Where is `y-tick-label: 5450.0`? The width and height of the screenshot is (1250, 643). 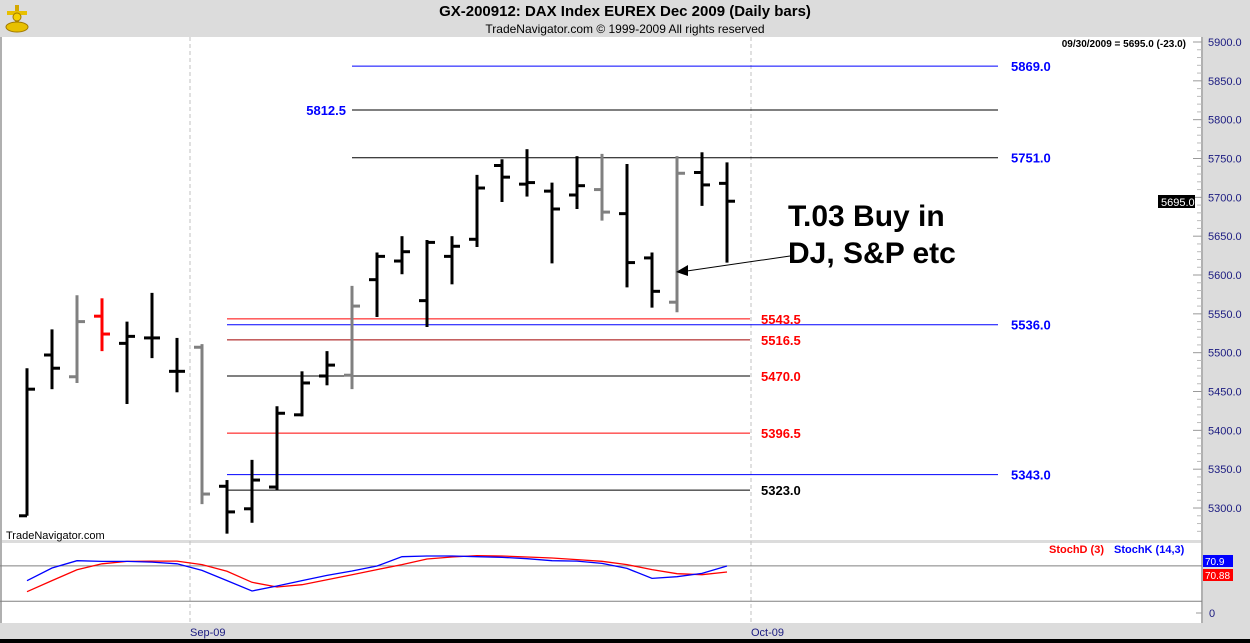
y-tick-label: 5450.0 is located at coordinates (1225, 393).